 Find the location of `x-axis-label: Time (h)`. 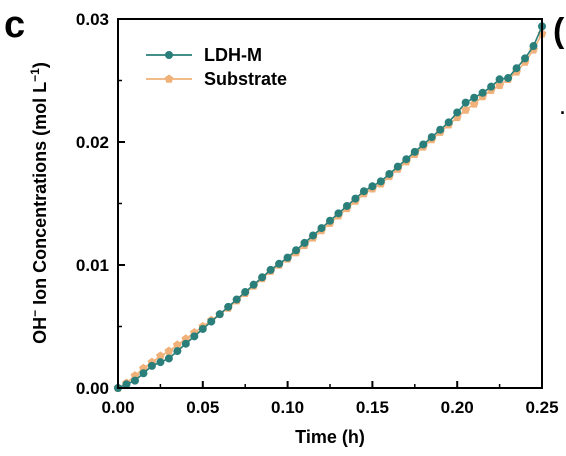

x-axis-label: Time (h) is located at coordinates (330, 437).